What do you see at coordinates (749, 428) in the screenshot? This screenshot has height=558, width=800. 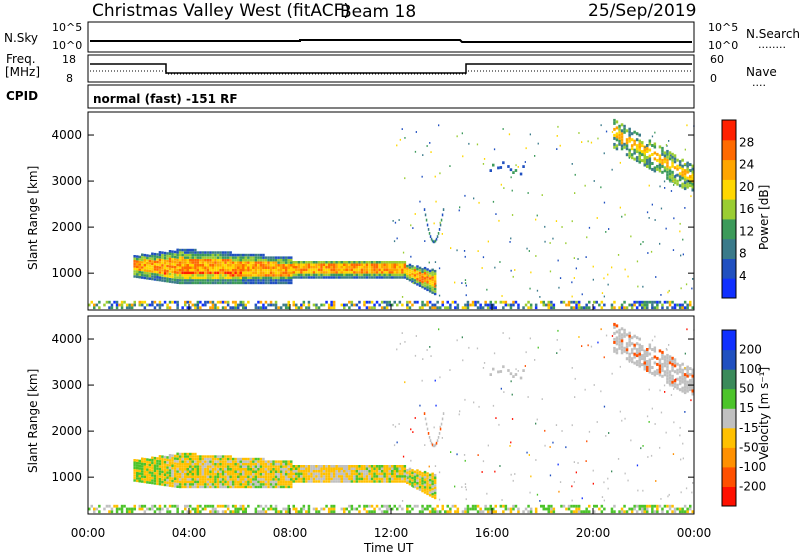 I see `velocity-colorbar-tick-label: -15` at bounding box center [749, 428].